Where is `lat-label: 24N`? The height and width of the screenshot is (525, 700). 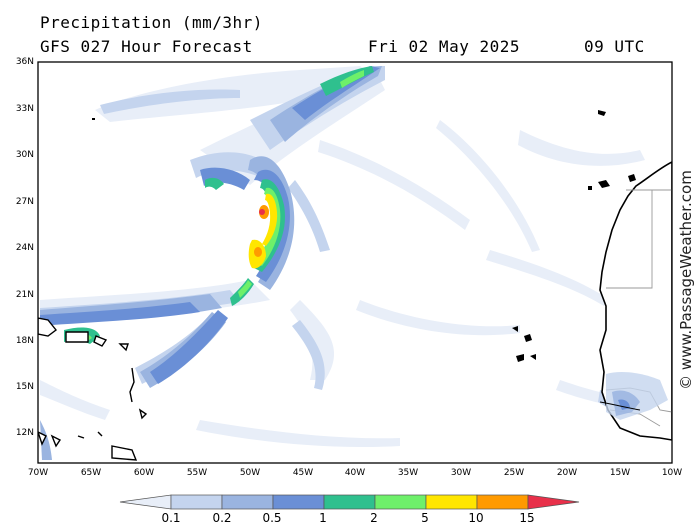 lat-label: 24N is located at coordinates (24, 248).